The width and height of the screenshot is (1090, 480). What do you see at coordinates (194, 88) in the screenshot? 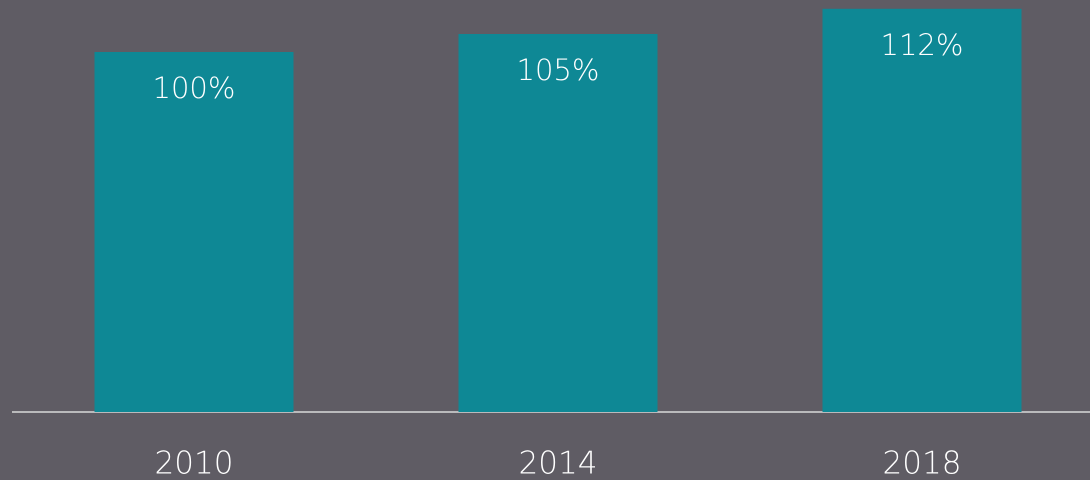
I see `value-label: 100%` at bounding box center [194, 88].